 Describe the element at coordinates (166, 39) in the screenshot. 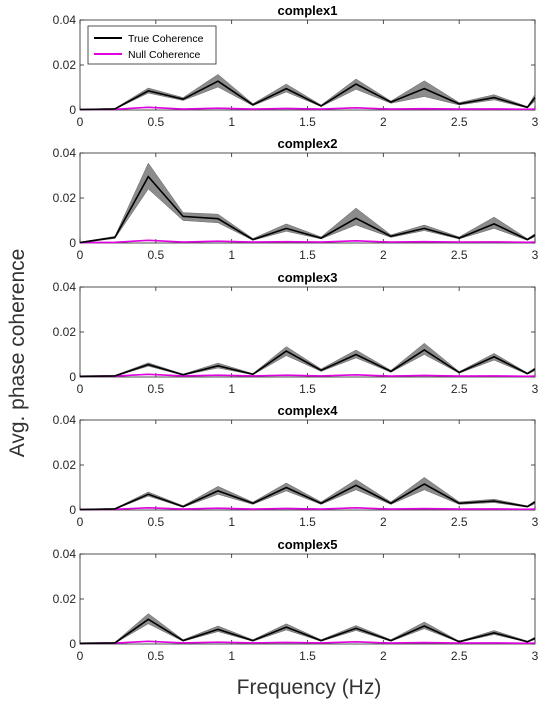

I see `legend-true-label: True Coherence` at that location.